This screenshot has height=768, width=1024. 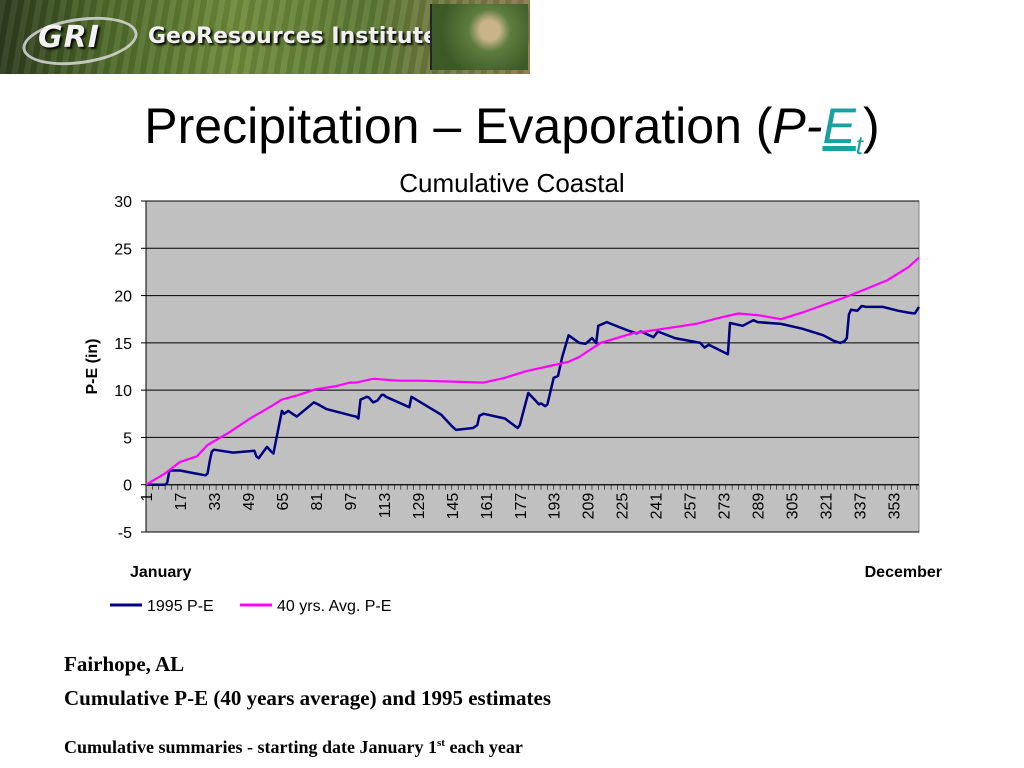 What do you see at coordinates (180, 606) in the screenshot?
I see `legend-label-1: 1995 P-E` at bounding box center [180, 606].